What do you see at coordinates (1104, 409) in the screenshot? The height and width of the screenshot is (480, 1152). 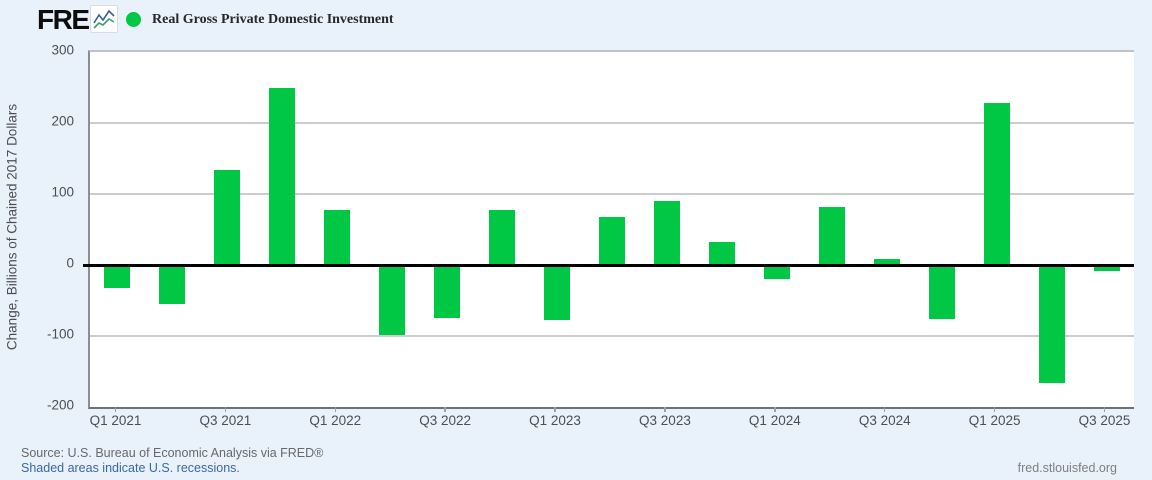 I see `x-tick-mark-Q3-2025` at bounding box center [1104, 409].